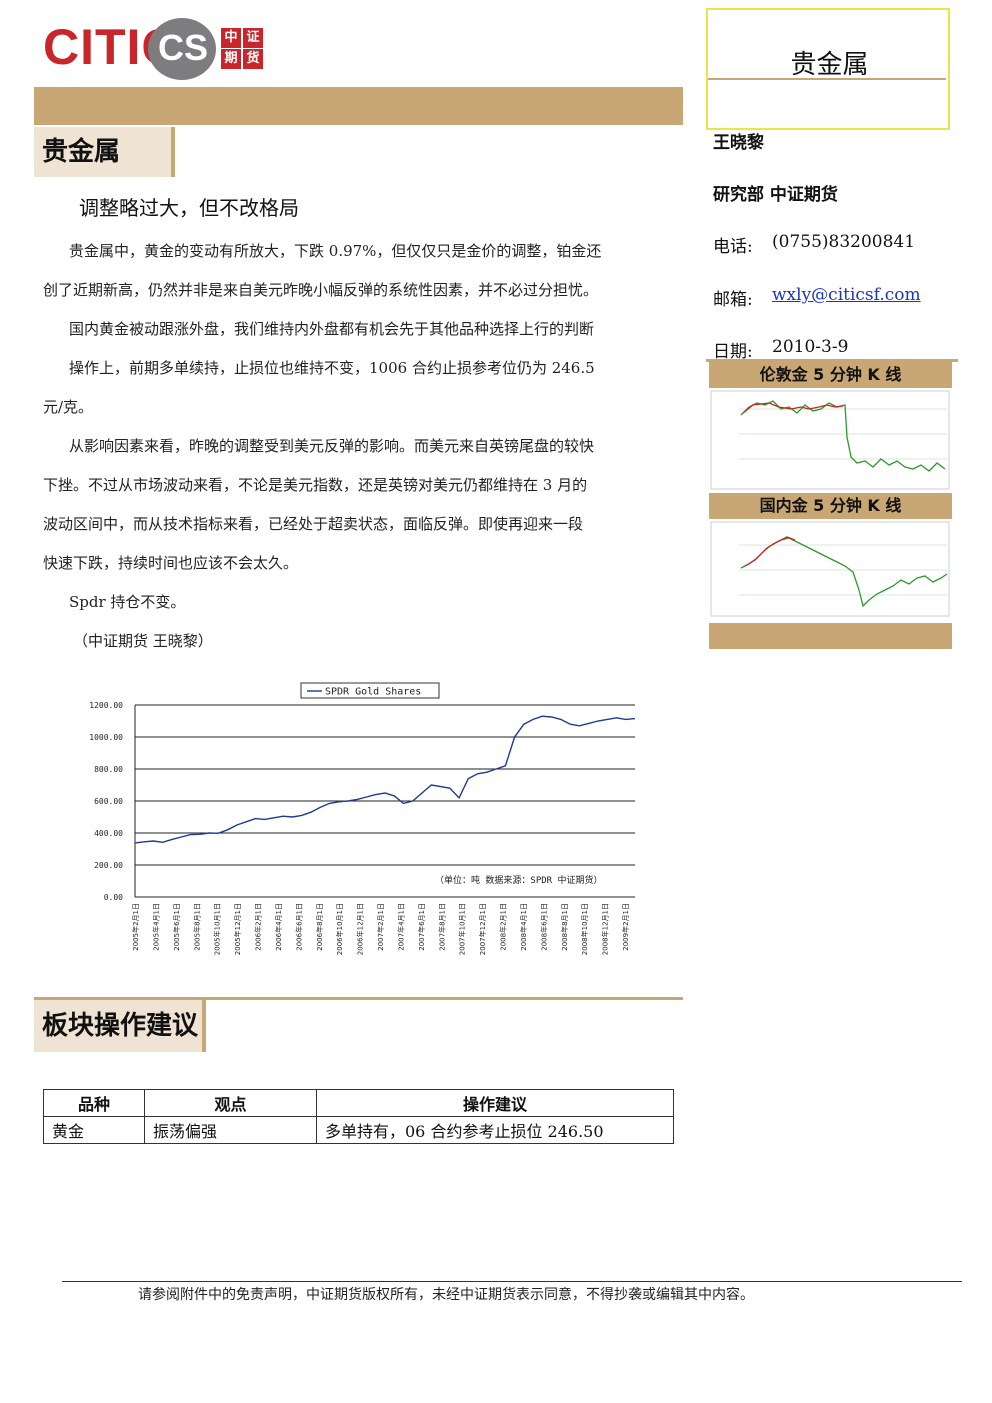 The height and width of the screenshot is (1403, 992). Describe the element at coordinates (830, 506) in the screenshot. I see `chart-title-domestic-gold: 国内金 5 分钟 K 线` at that location.